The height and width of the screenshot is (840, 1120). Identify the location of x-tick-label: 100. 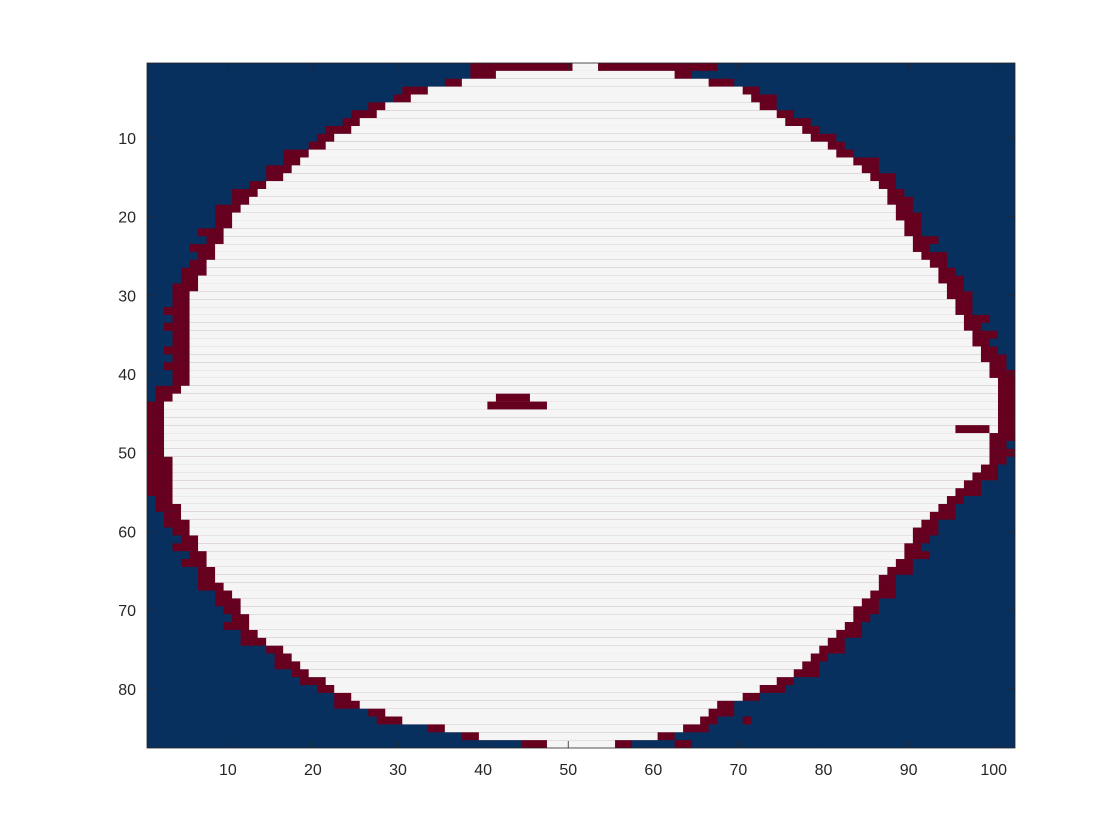
(993, 770).